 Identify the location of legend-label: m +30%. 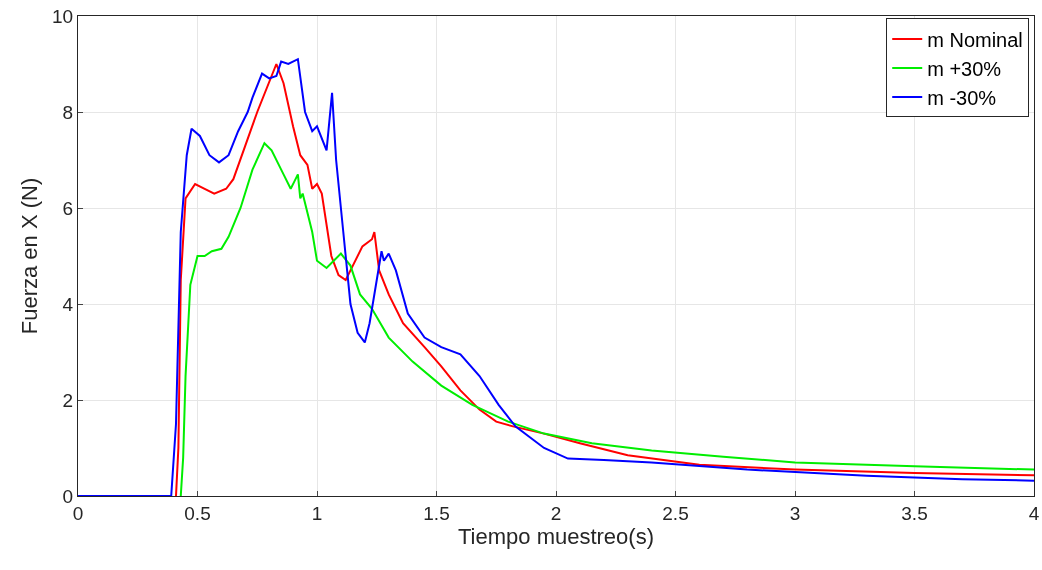
(964, 68).